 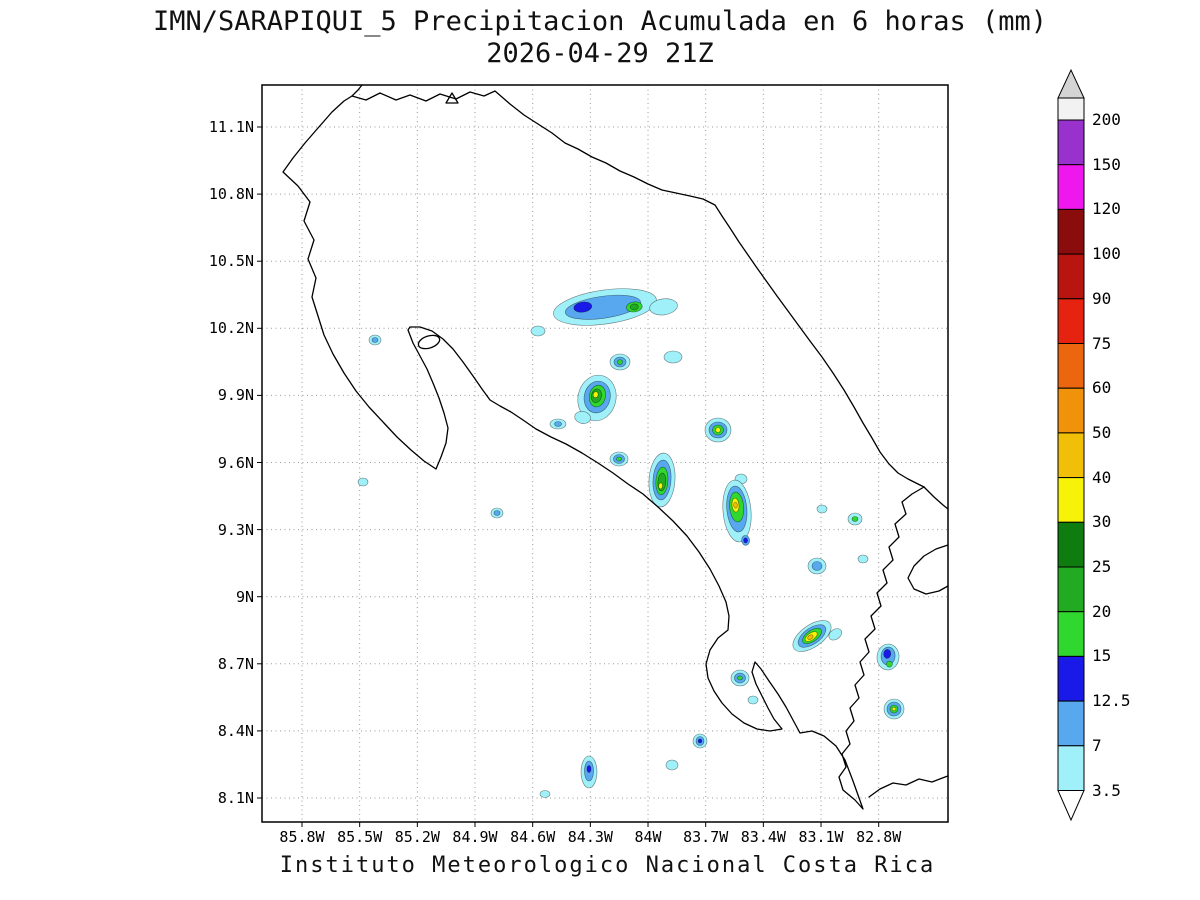 I want to click on triangle-marker, so click(x=452, y=98).